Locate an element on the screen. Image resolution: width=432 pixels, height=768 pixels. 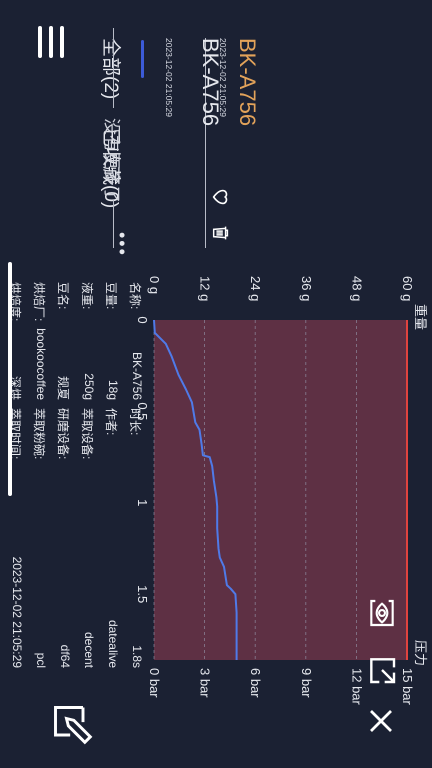
close-icon is located at coordinates (381, 721).